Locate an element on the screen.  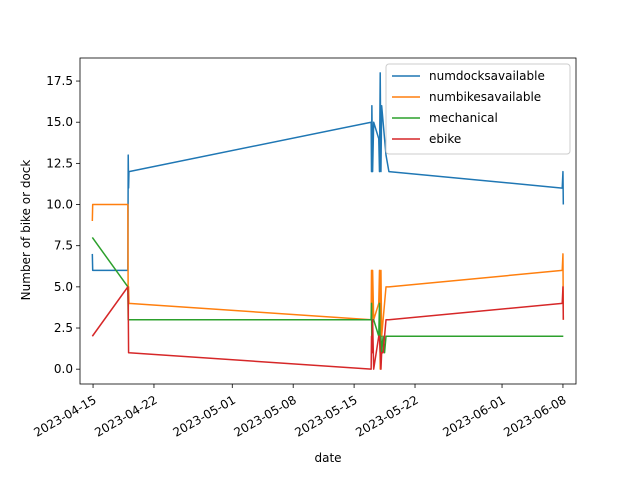
series-line-ebike is located at coordinates (328, 328).